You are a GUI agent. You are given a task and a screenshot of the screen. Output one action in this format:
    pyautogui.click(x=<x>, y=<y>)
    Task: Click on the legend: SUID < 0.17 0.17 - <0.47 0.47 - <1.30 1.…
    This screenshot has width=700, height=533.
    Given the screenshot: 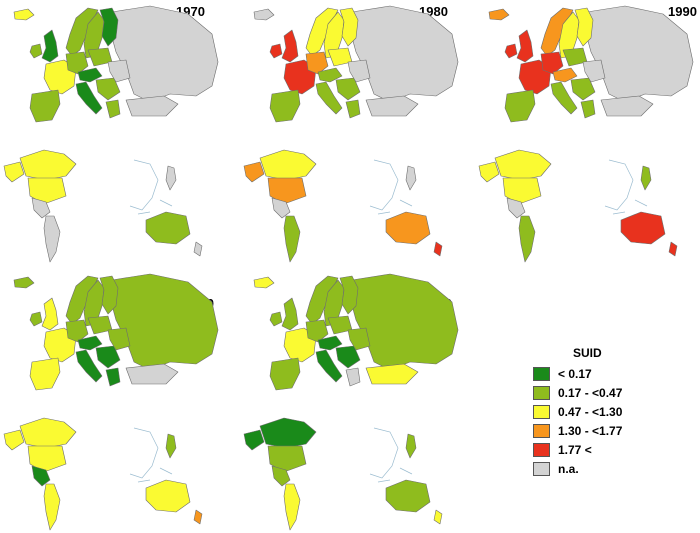 What is the action you would take?
    pyautogui.click(x=603, y=412)
    